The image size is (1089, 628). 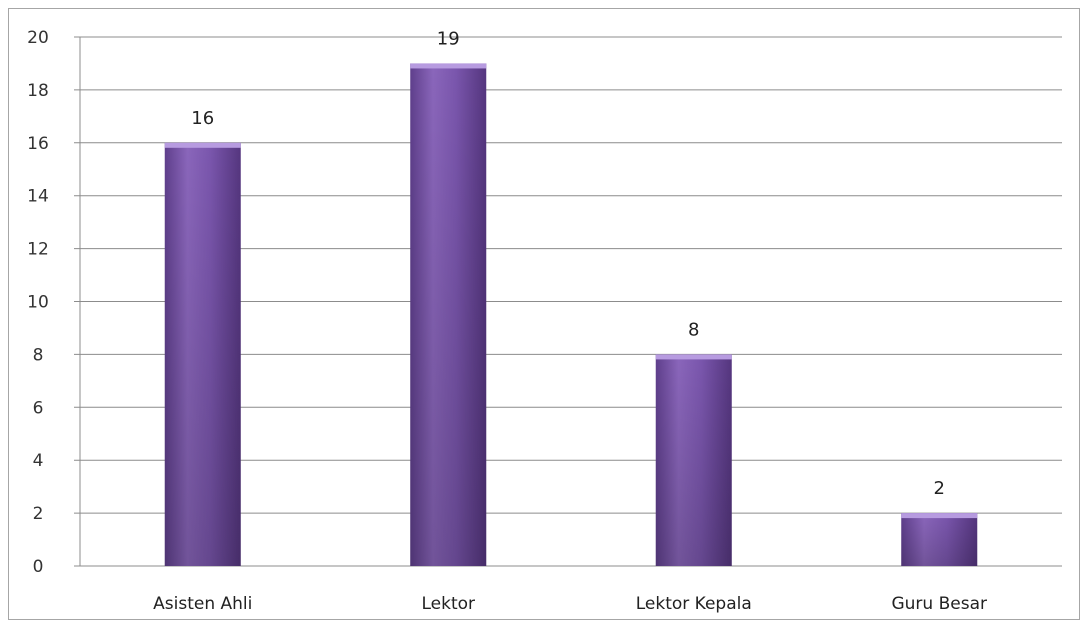 What do you see at coordinates (38, 355) in the screenshot?
I see `y-tick-label: 8` at bounding box center [38, 355].